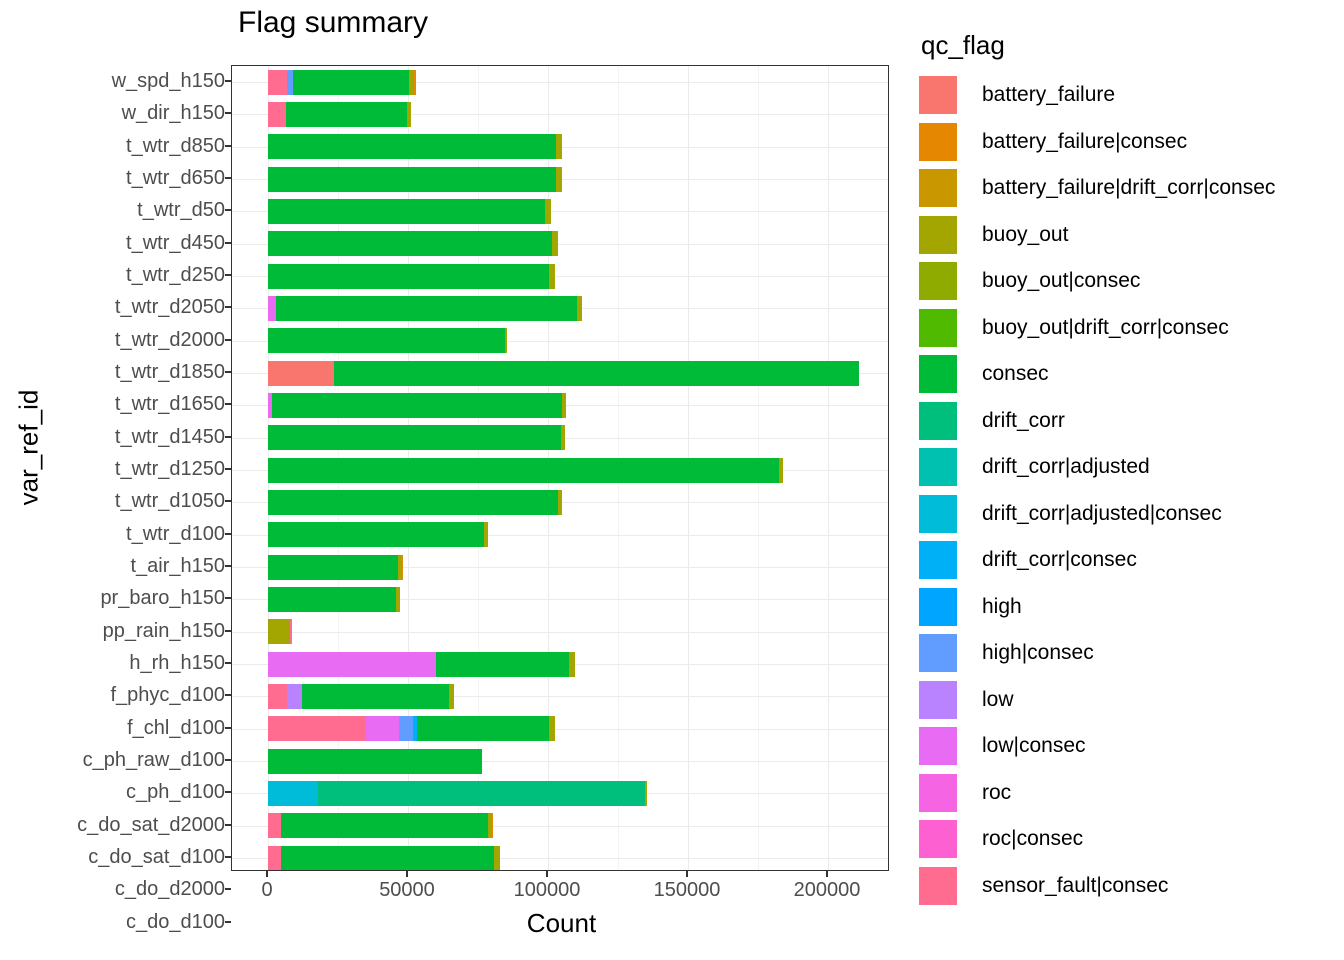 The height and width of the screenshot is (960, 1344). I want to click on bar-c_do_sat_d2000, so click(381, 826).